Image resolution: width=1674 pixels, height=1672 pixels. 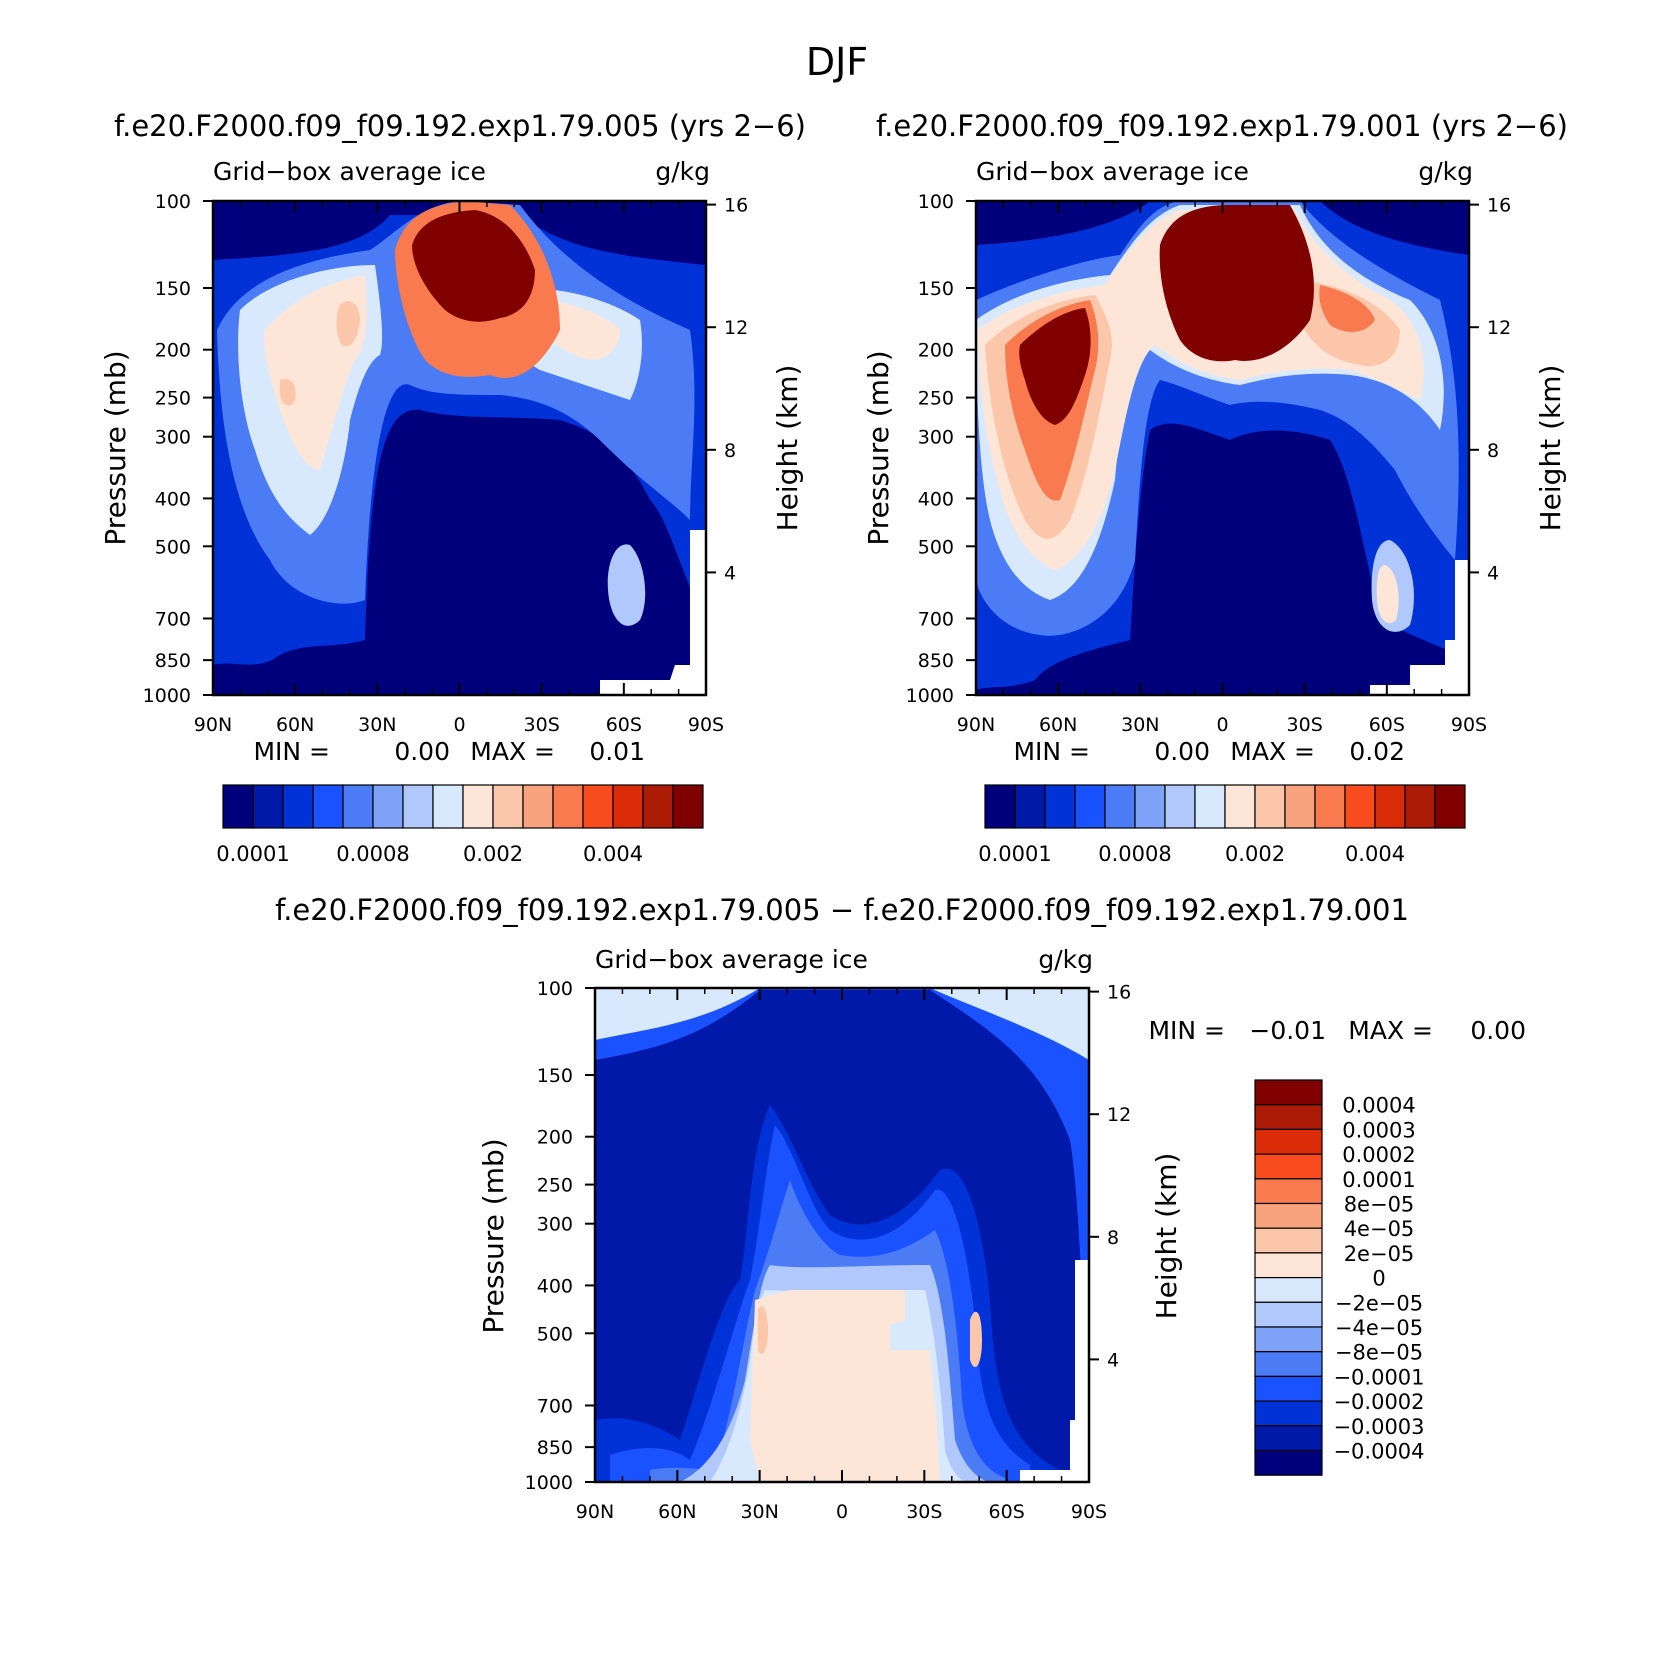 I want to click on panel-1-max-value: 0.01, so click(x=617, y=751).